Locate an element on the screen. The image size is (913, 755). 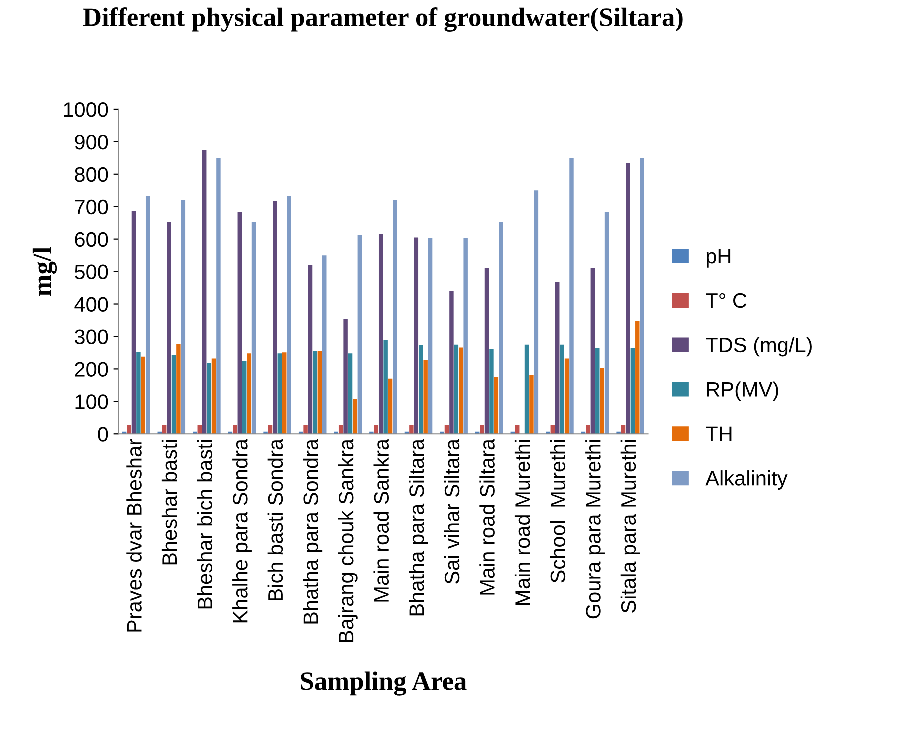
x-tick-label: Sitala para Murethi is located at coordinates (630, 526).